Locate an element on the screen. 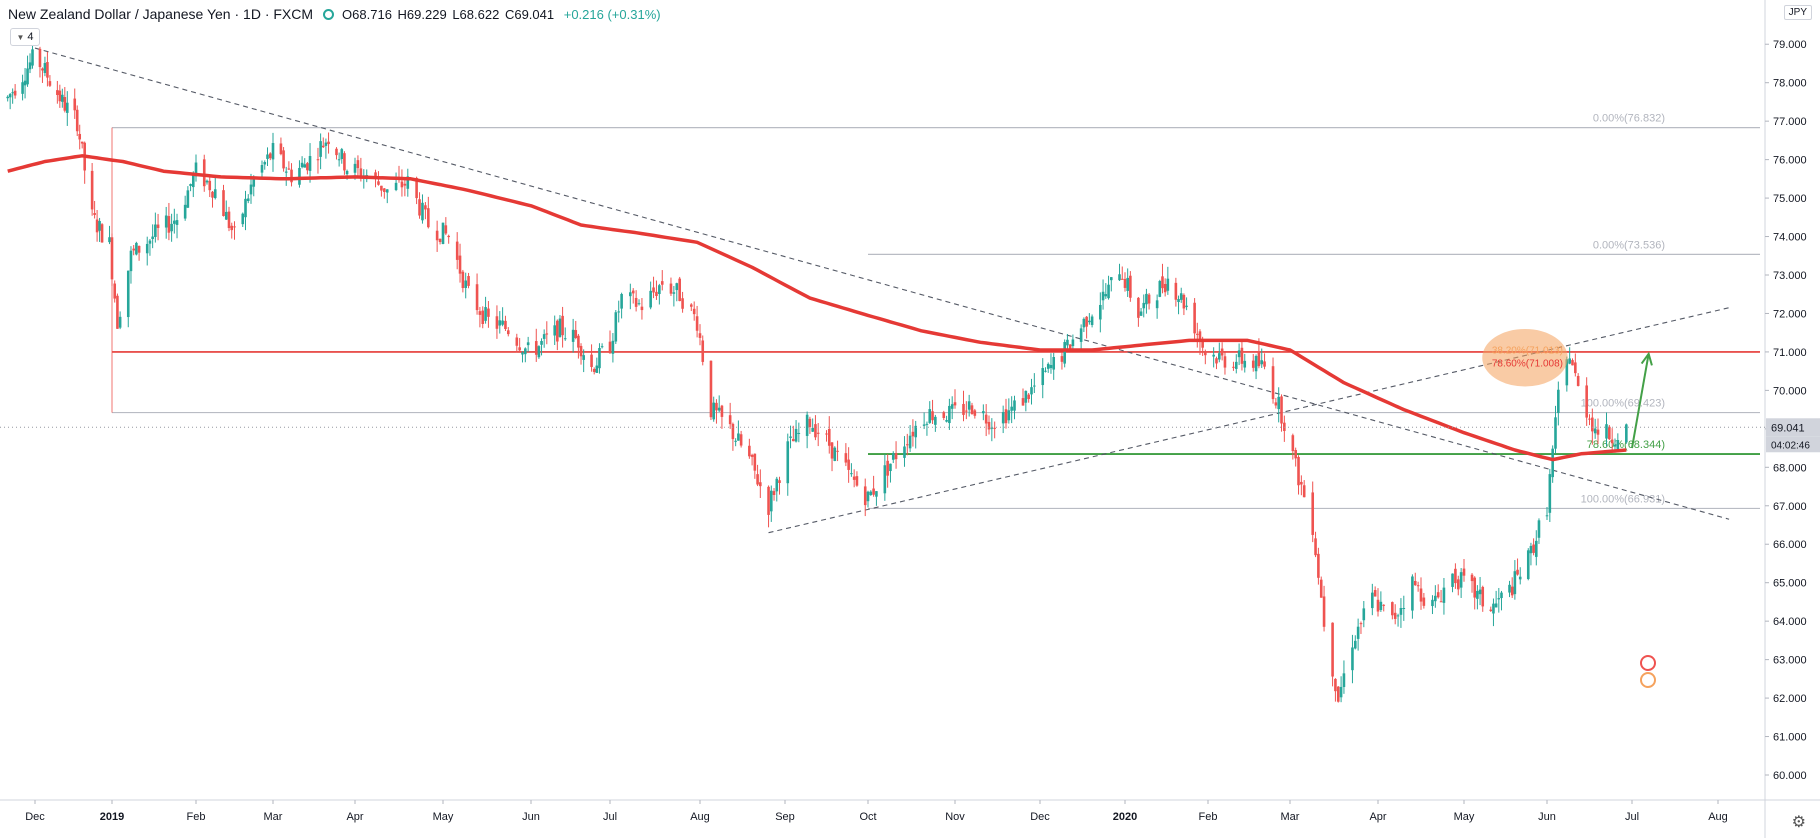  price-tick-label: 61.000 is located at coordinates (1790, 738).